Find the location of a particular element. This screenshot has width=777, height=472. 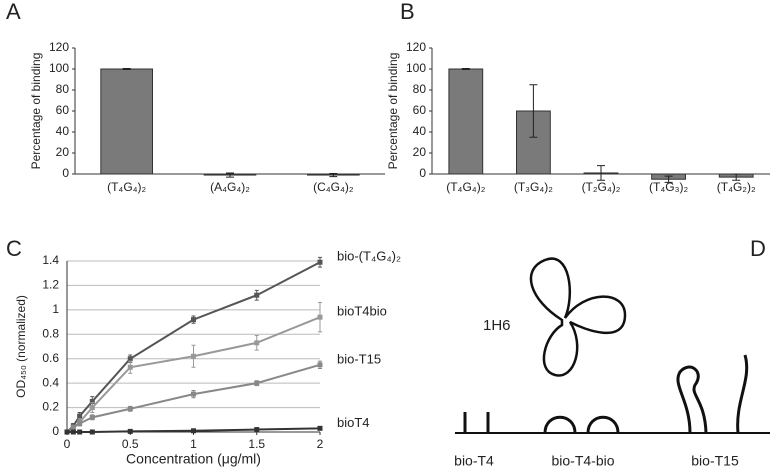

x-tick-label: 0 is located at coordinates (67, 444).